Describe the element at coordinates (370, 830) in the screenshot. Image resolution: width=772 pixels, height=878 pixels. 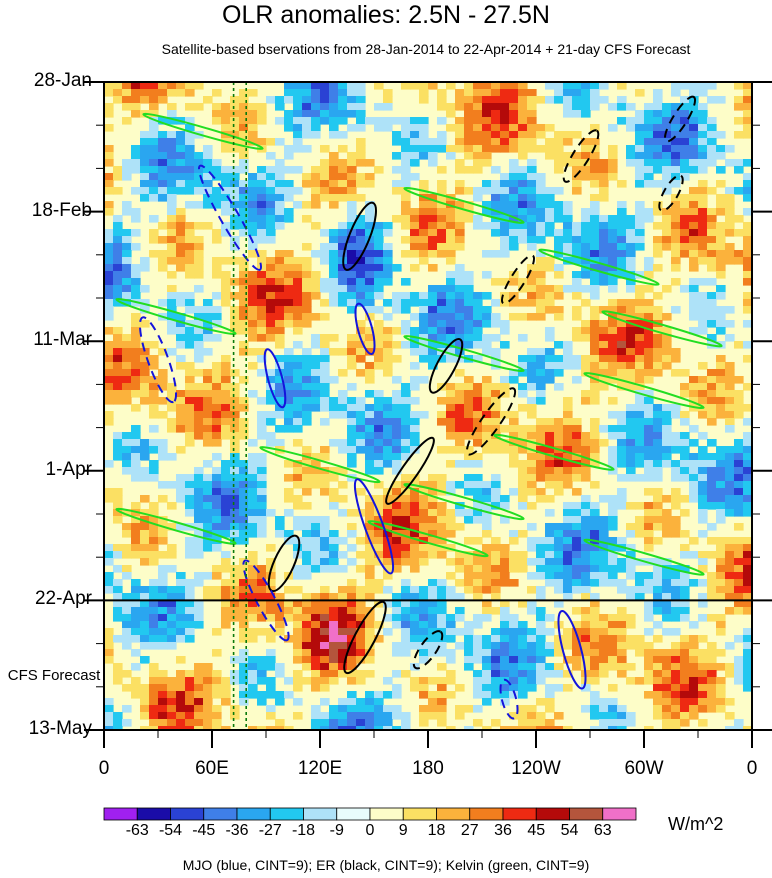
I see `colorbar-tick-label: 0` at that location.